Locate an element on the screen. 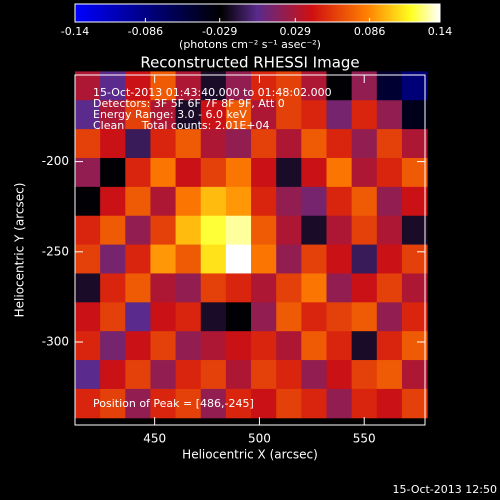 This screenshot has width=500, height=500. x-axis-label: Heliocentric X (arcsec) is located at coordinates (250, 455).